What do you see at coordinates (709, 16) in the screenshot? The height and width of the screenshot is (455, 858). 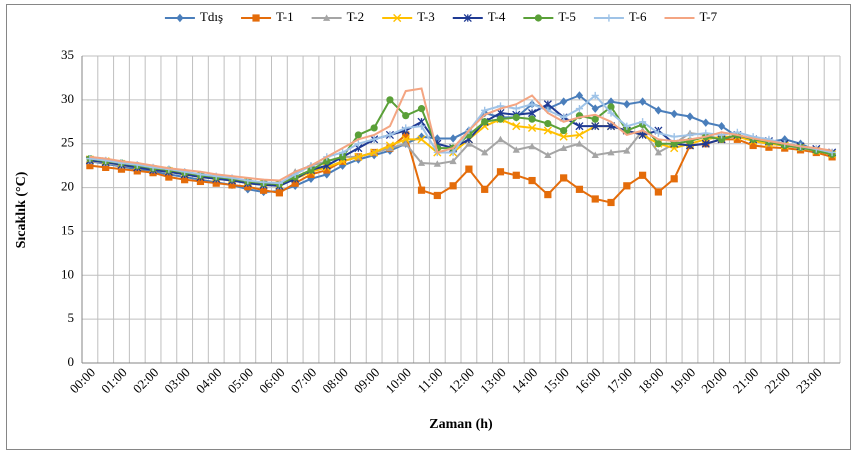 I see `legend-label: T-7` at bounding box center [709, 16].